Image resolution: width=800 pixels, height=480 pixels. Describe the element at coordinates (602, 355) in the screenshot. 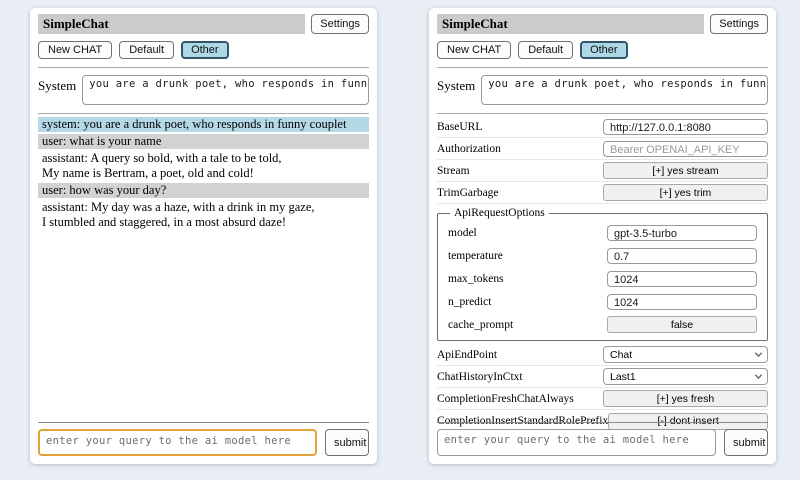

I see `setting-row-apiendpoint: ApiEndPoint Chat` at that location.